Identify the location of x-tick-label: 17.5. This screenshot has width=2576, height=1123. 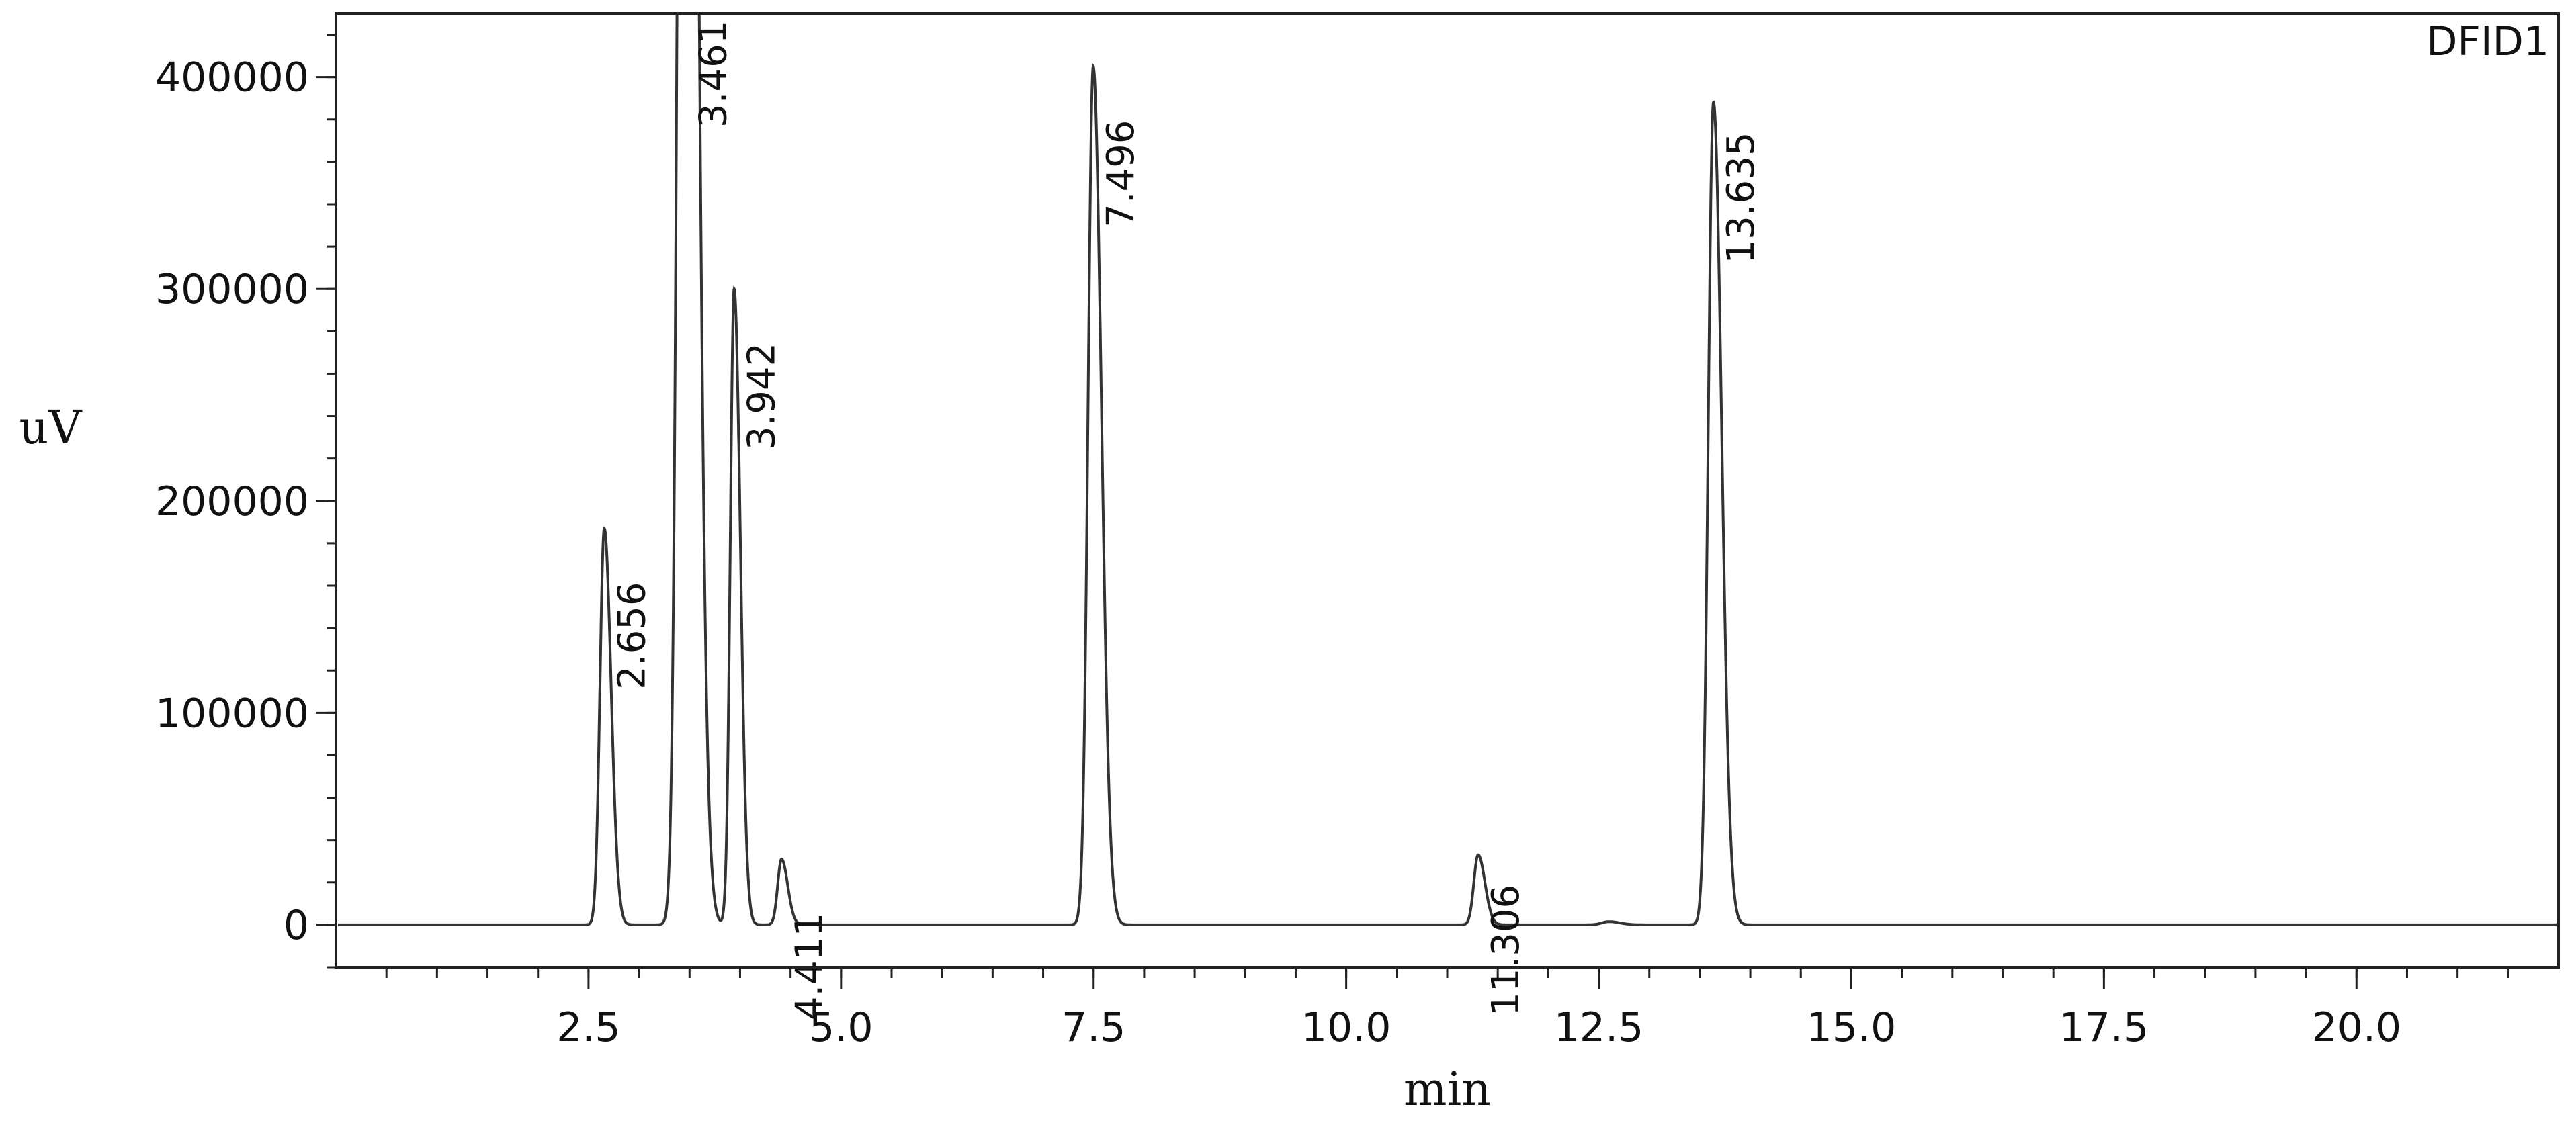
(2104, 1027).